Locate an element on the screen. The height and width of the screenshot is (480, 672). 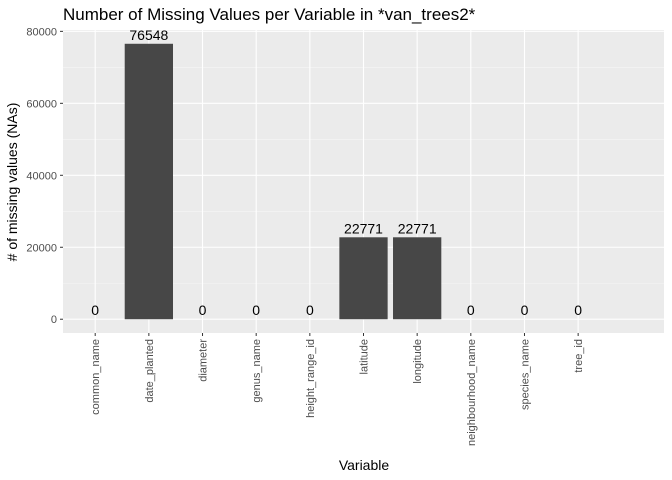
x-tick-label: common_name is located at coordinates (96, 377).